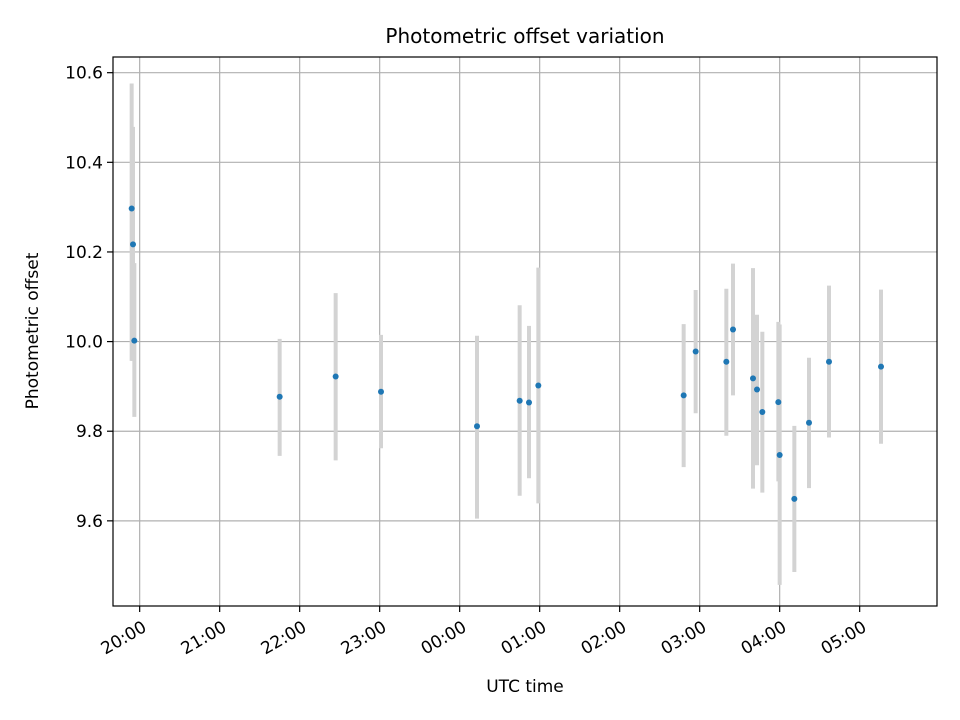 The image size is (960, 720). What do you see at coordinates (84, 74) in the screenshot?
I see `y-tick-label: 10.6` at bounding box center [84, 74].